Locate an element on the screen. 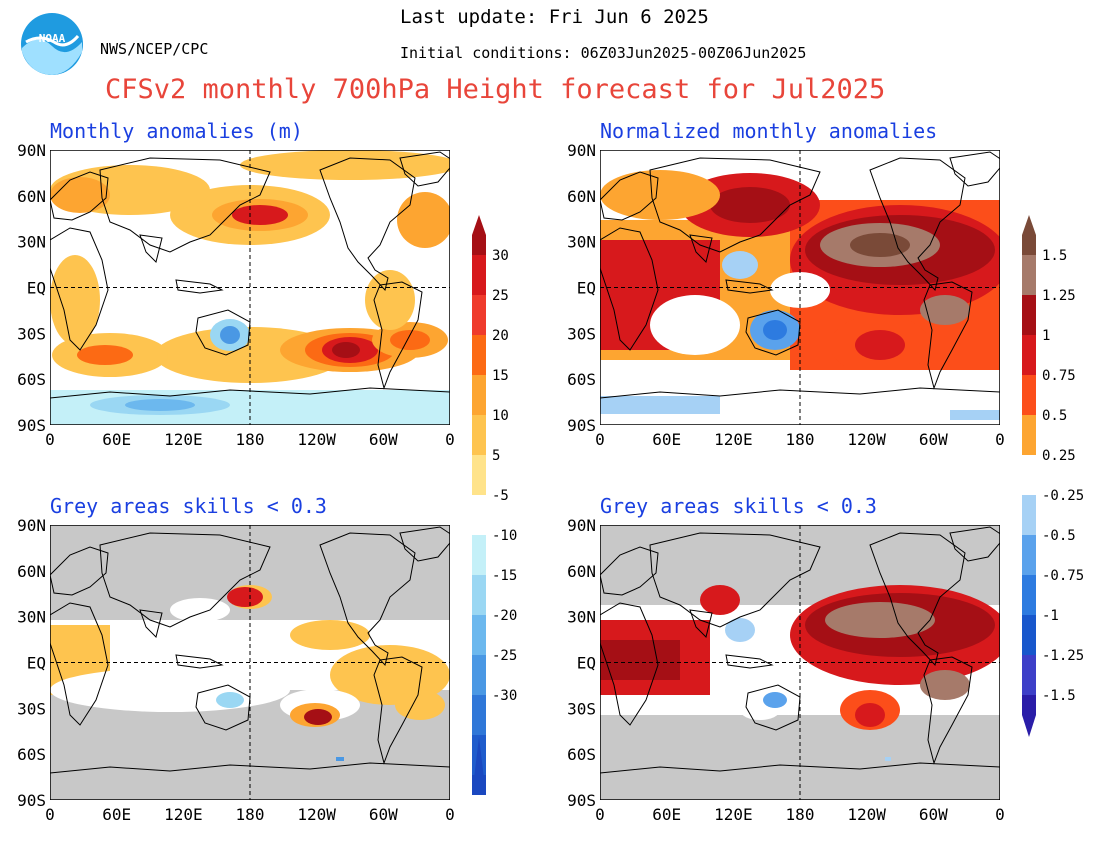 The image size is (1100, 850). colorbar-label: 15 is located at coordinates (500, 376).